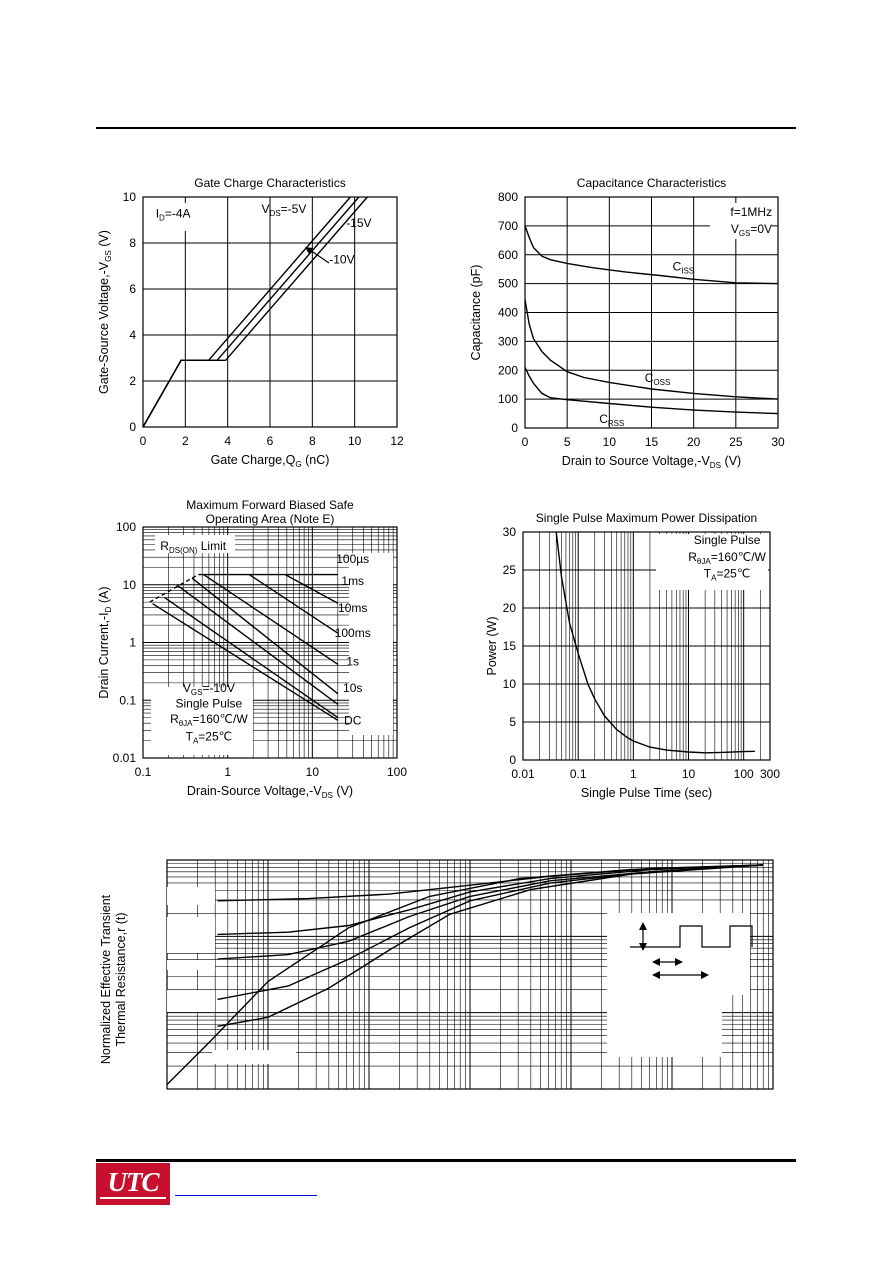  Describe the element at coordinates (121, 979) in the screenshot. I see `y-axis-label: Thermal Resistance,r (t)` at that location.